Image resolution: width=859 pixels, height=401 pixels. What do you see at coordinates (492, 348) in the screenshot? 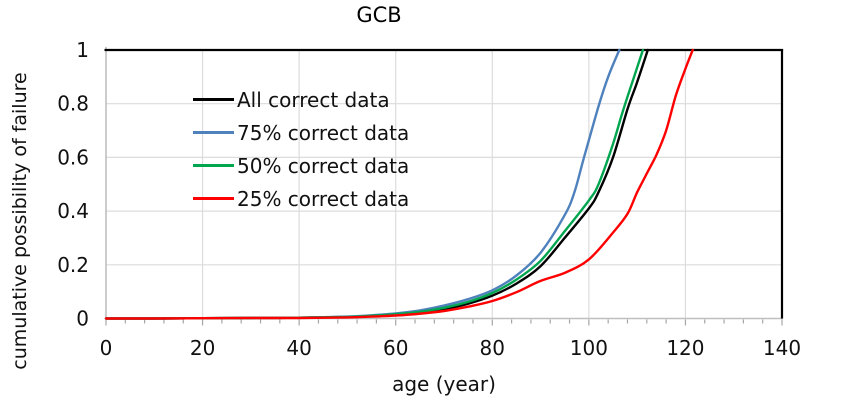
I see `x-tick-label: 80` at bounding box center [492, 348].